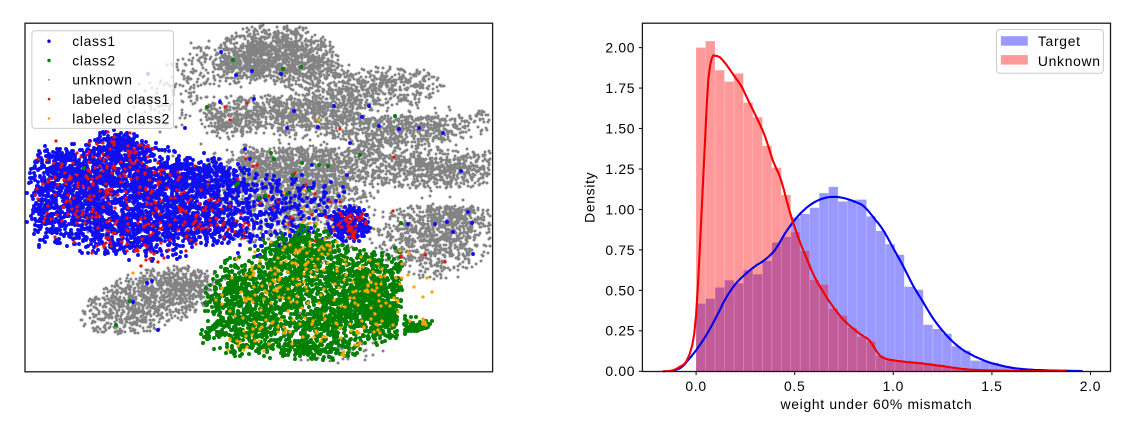  I want to click on svg-text: 2.00, so click(620, 48).